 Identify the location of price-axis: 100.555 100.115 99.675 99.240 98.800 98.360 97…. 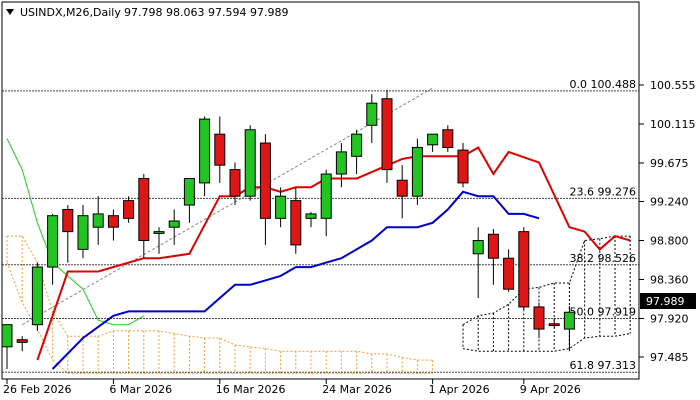
(667, 221).